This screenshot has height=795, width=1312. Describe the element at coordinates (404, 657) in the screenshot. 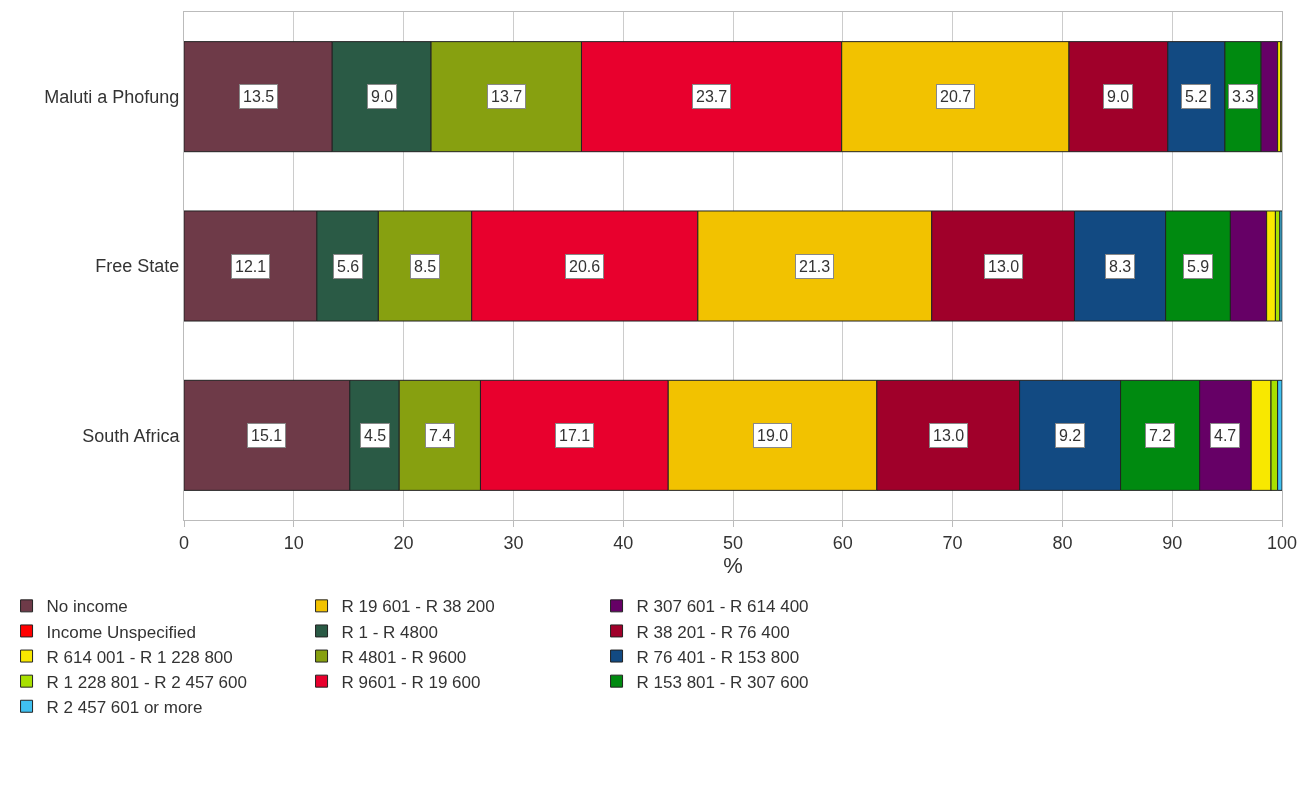

I see `legend-label: R 4801 - R 9600` at that location.